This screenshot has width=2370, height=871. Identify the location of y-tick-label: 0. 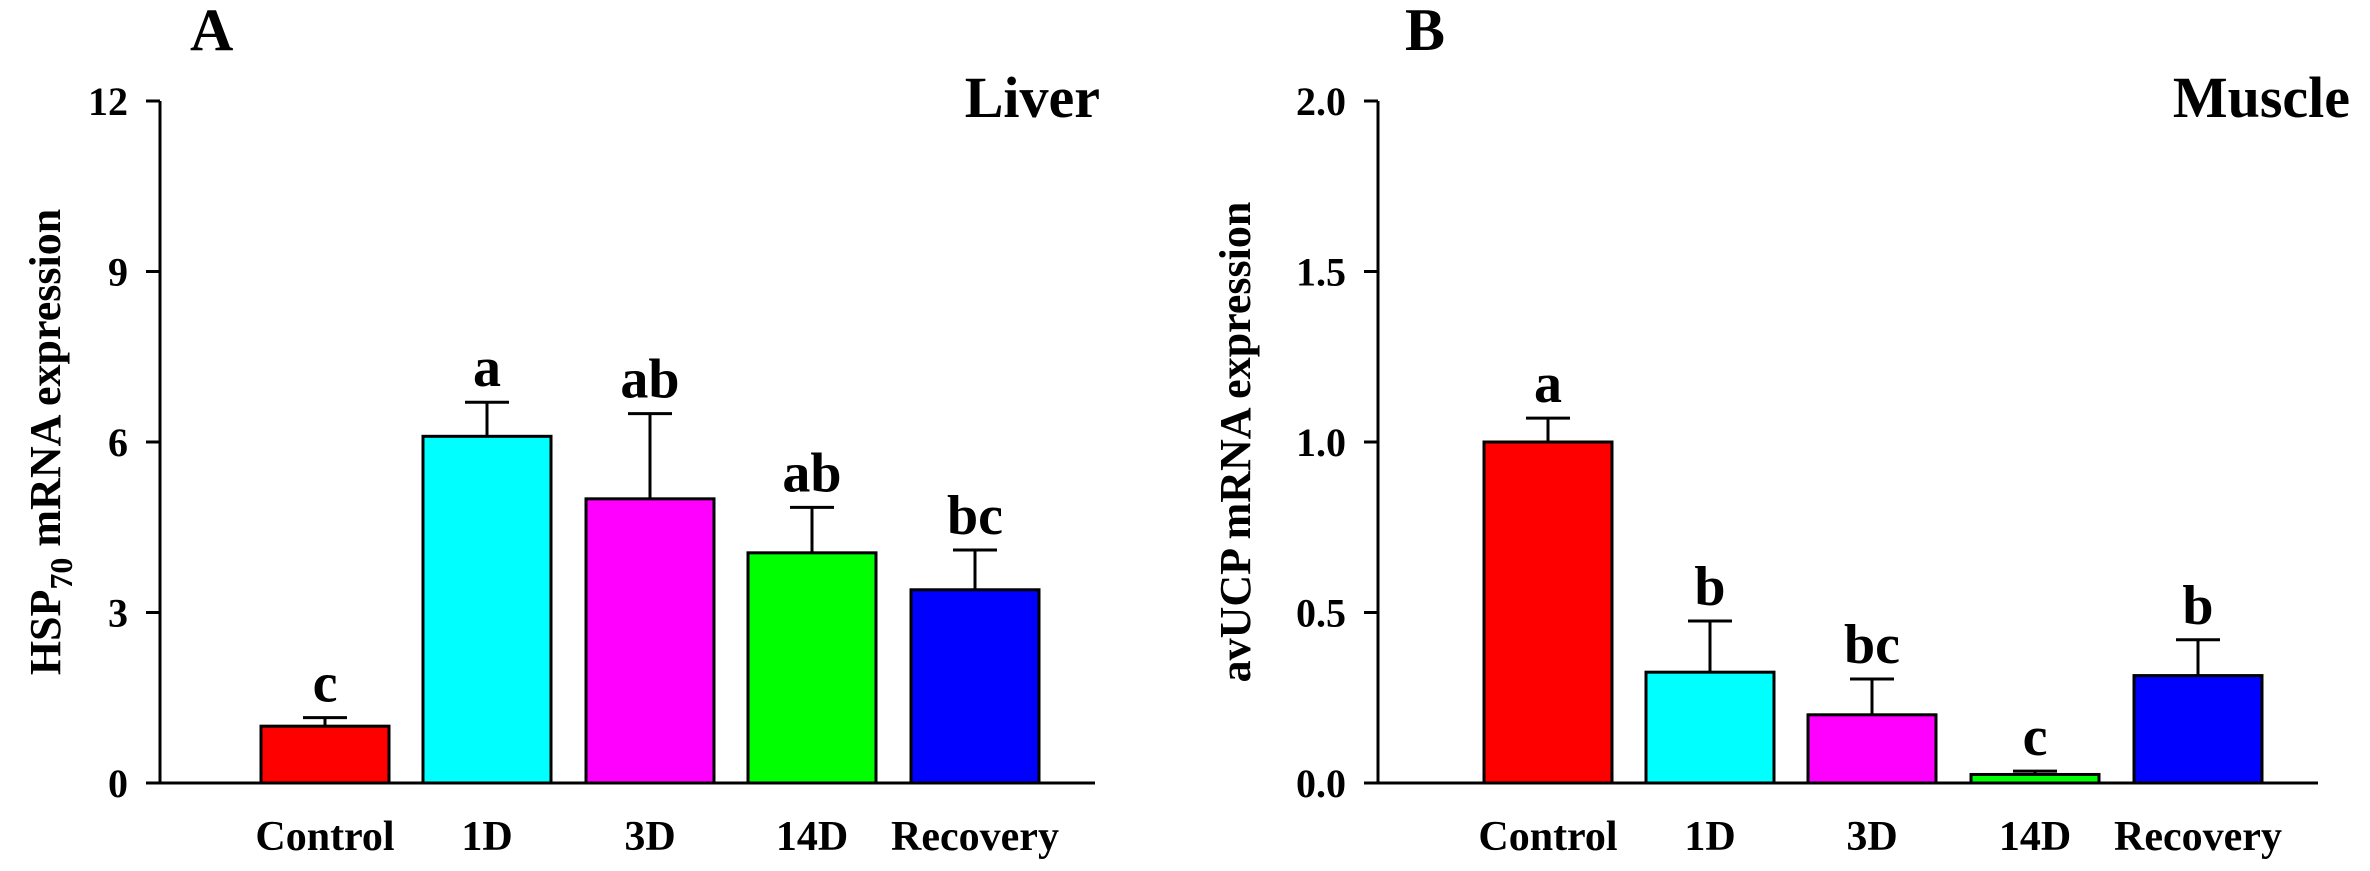
(118, 783).